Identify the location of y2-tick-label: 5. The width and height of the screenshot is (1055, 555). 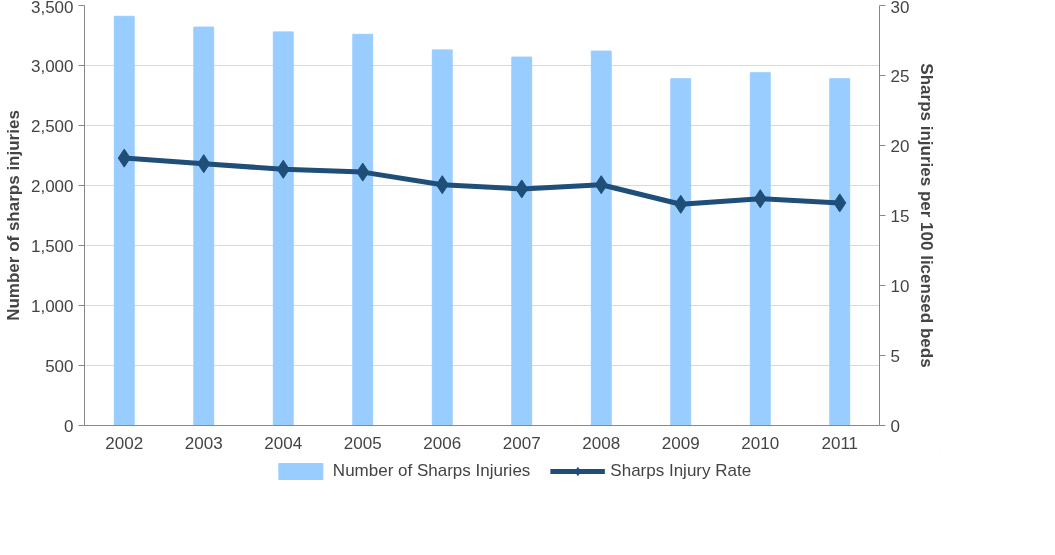
(895, 356).